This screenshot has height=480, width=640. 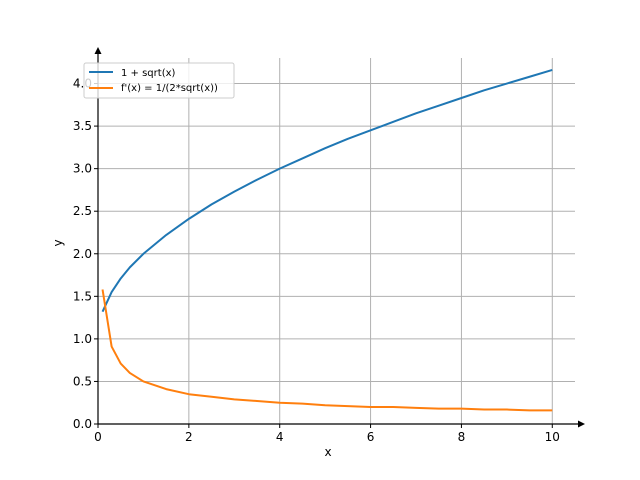 What do you see at coordinates (82, 211) in the screenshot?
I see `y-tick-label: 2.5` at bounding box center [82, 211].